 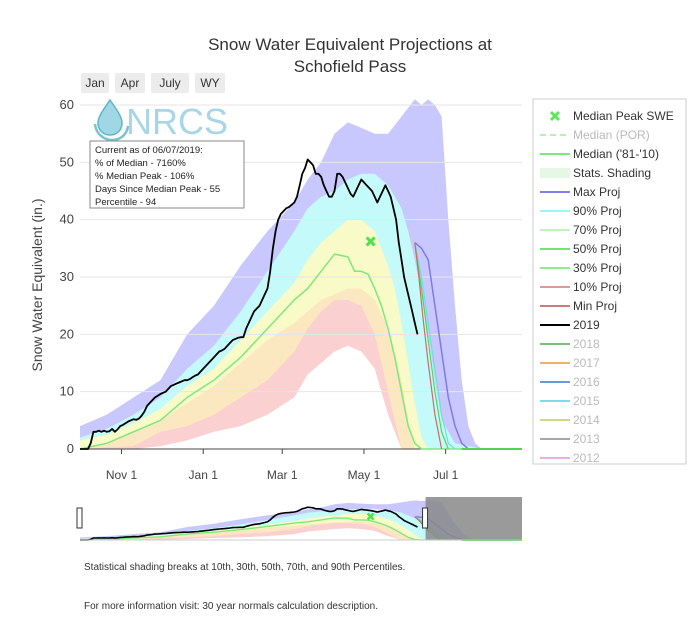 I want to click on y-tick-label: 30, so click(x=67, y=276).